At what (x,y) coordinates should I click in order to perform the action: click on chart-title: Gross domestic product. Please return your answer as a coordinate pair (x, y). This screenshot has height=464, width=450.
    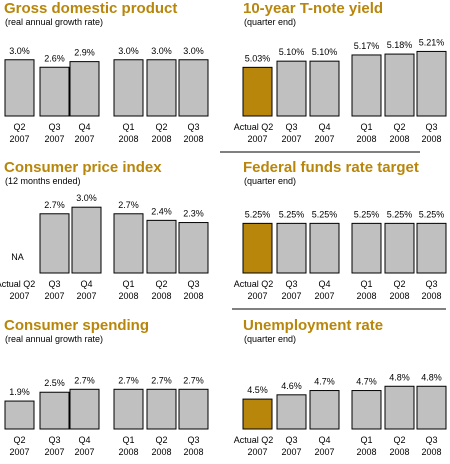
    Looking at the image, I should click on (90, 8).